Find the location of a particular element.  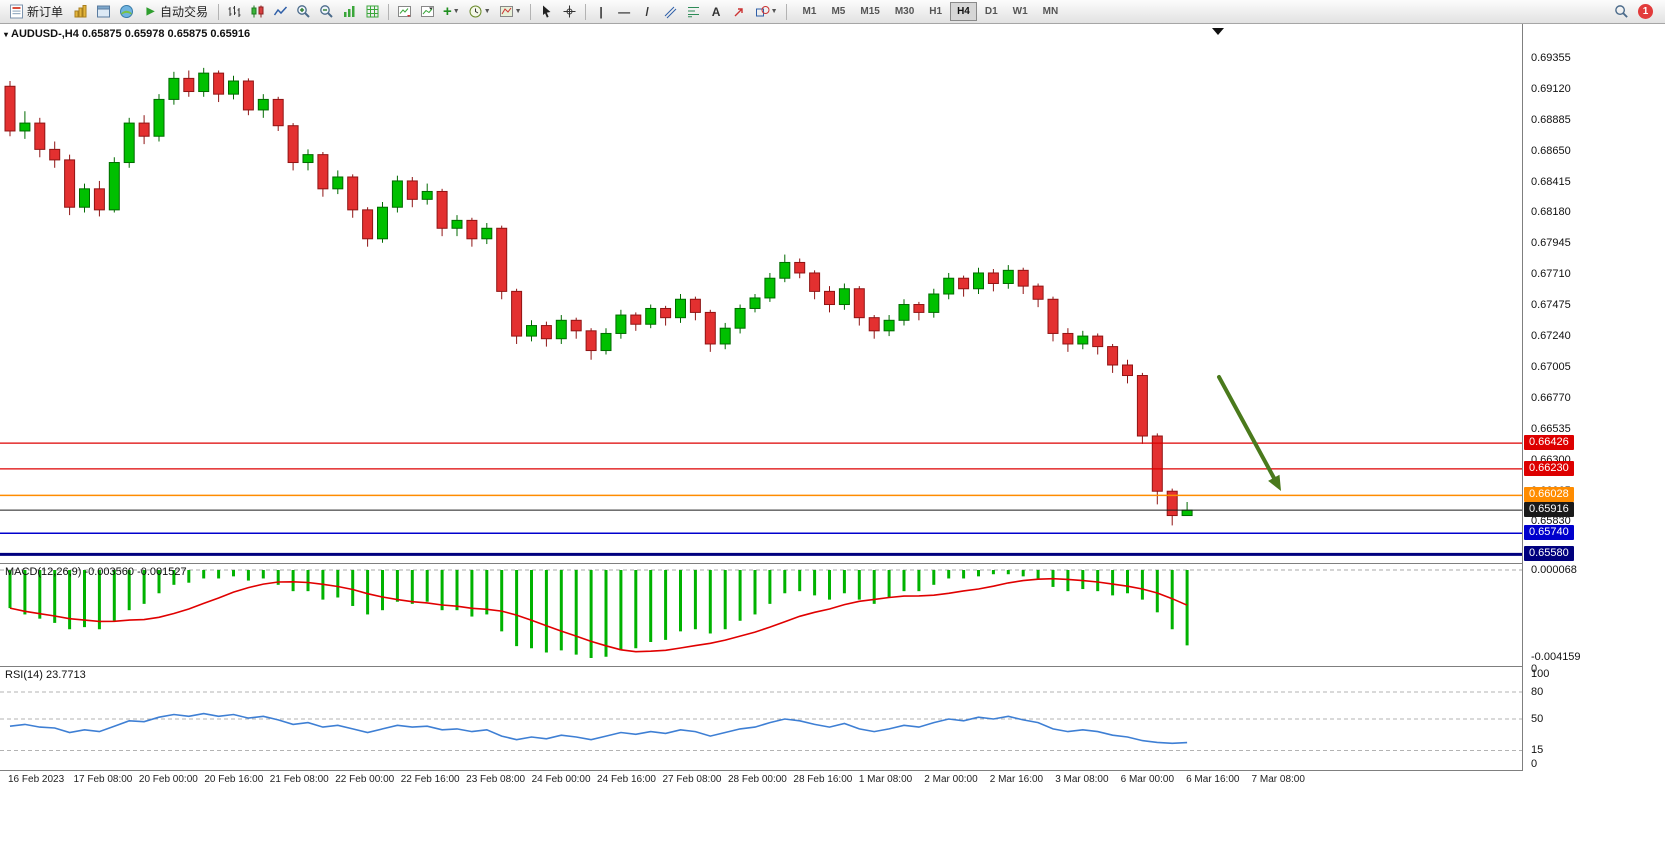

price-axis-label: 0.68650 is located at coordinates (1551, 150).